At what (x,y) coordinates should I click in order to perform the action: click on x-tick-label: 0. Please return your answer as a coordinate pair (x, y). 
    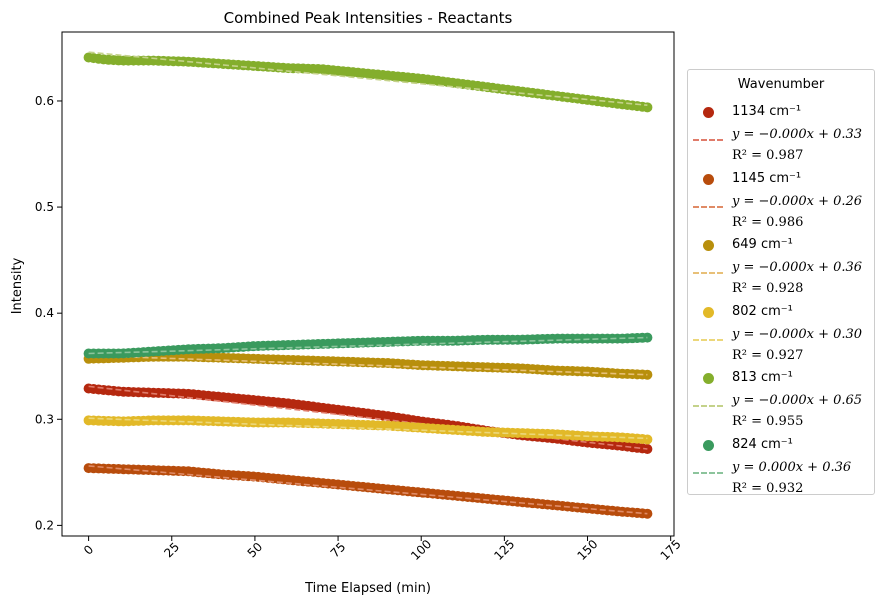
    Looking at the image, I should click on (88, 549).